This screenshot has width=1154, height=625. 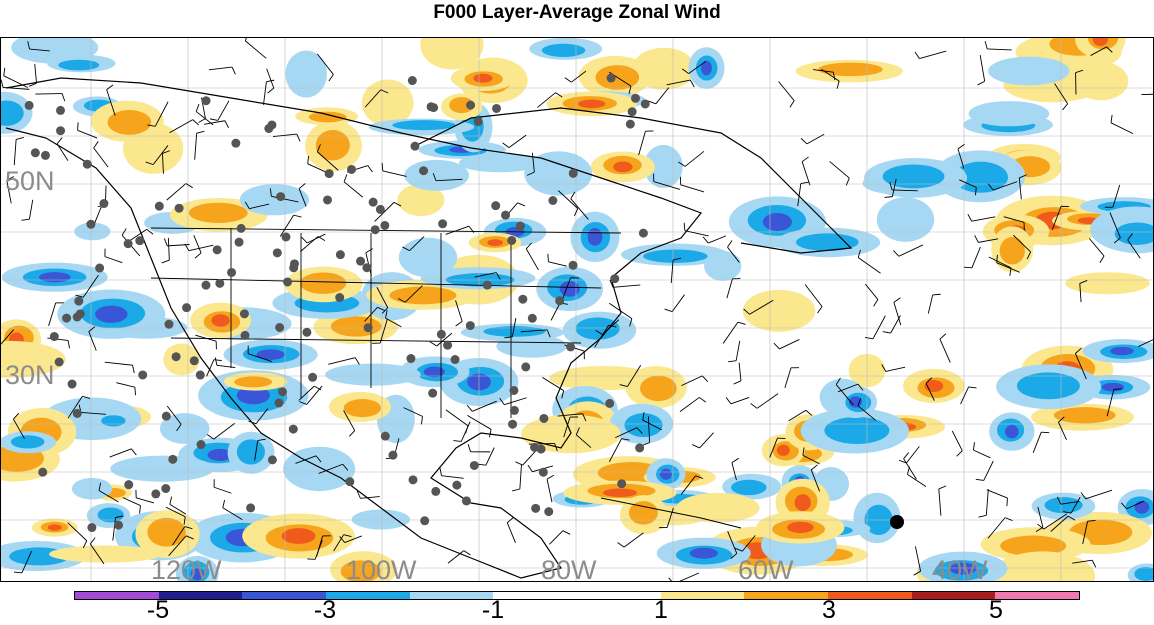 I want to click on colorbar-label-1: 1, so click(x=661, y=610).